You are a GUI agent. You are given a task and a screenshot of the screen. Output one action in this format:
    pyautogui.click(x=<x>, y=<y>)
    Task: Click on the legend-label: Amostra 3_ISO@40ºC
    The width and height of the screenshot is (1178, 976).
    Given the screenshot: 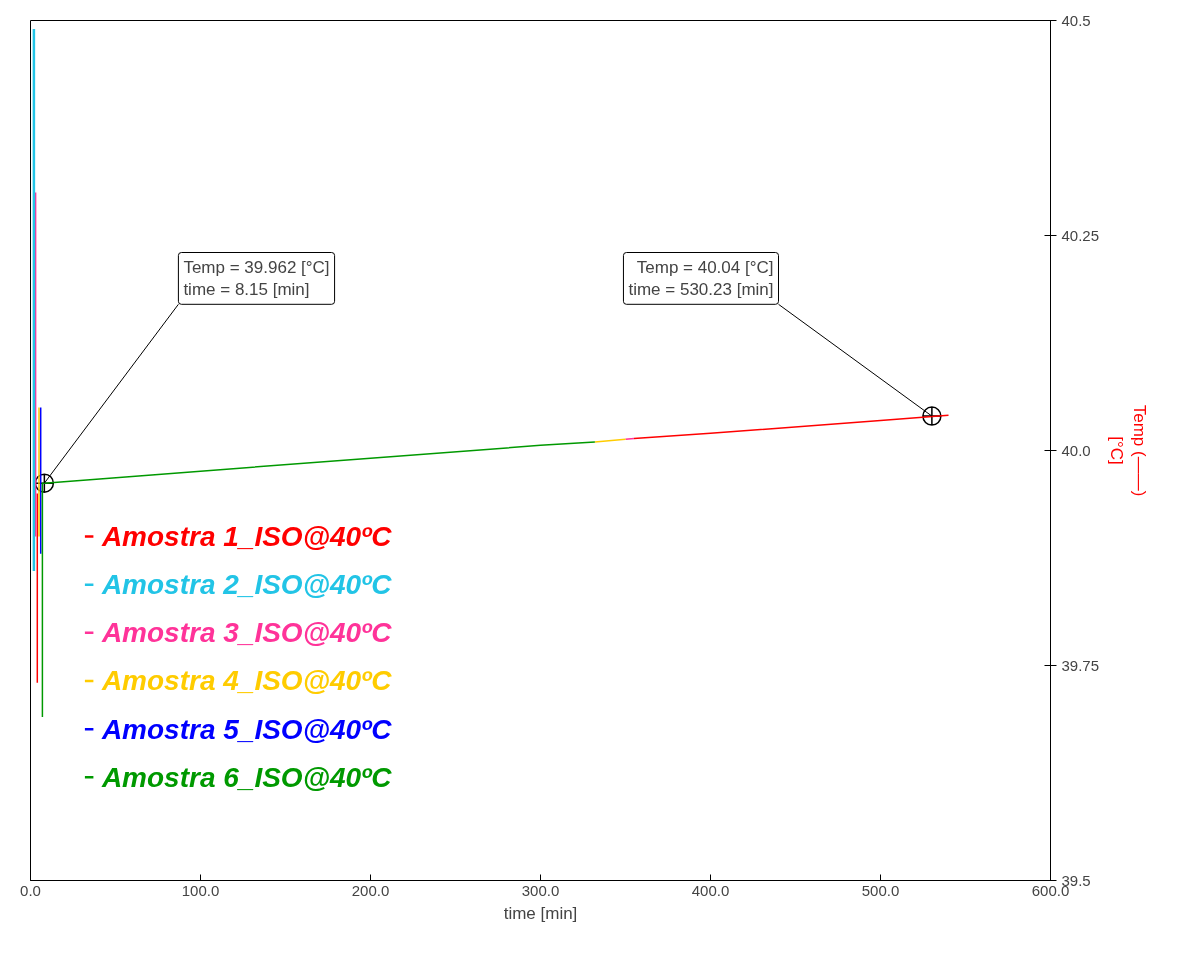 What is the action you would take?
    pyautogui.click(x=246, y=633)
    